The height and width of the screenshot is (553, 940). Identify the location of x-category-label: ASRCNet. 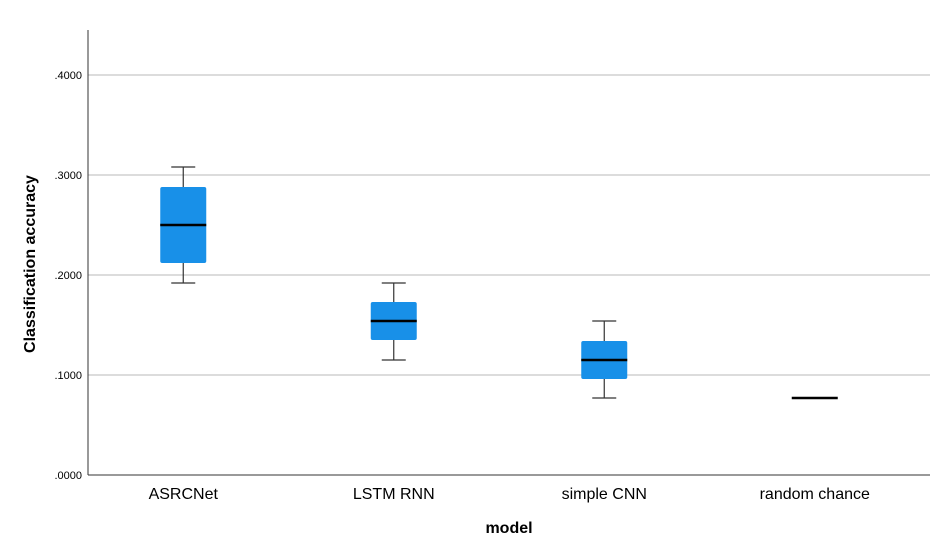
(184, 494).